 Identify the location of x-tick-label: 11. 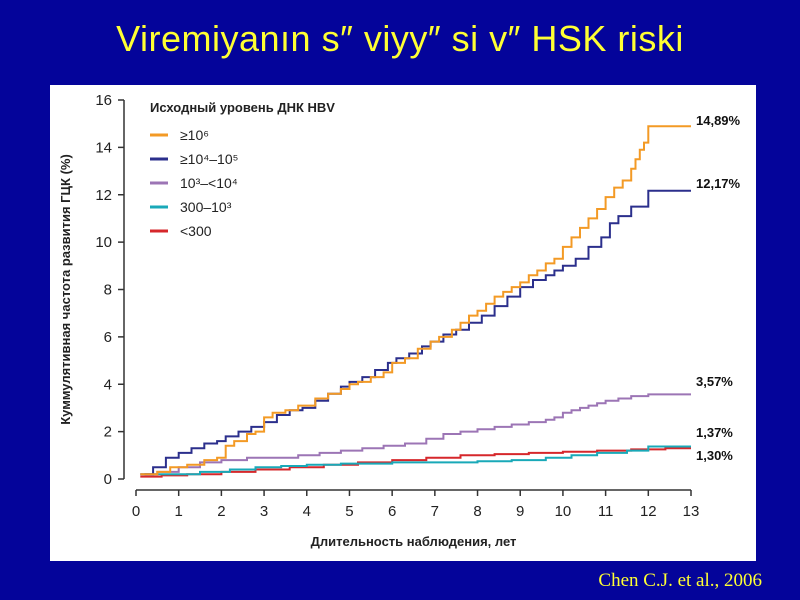
(606, 511).